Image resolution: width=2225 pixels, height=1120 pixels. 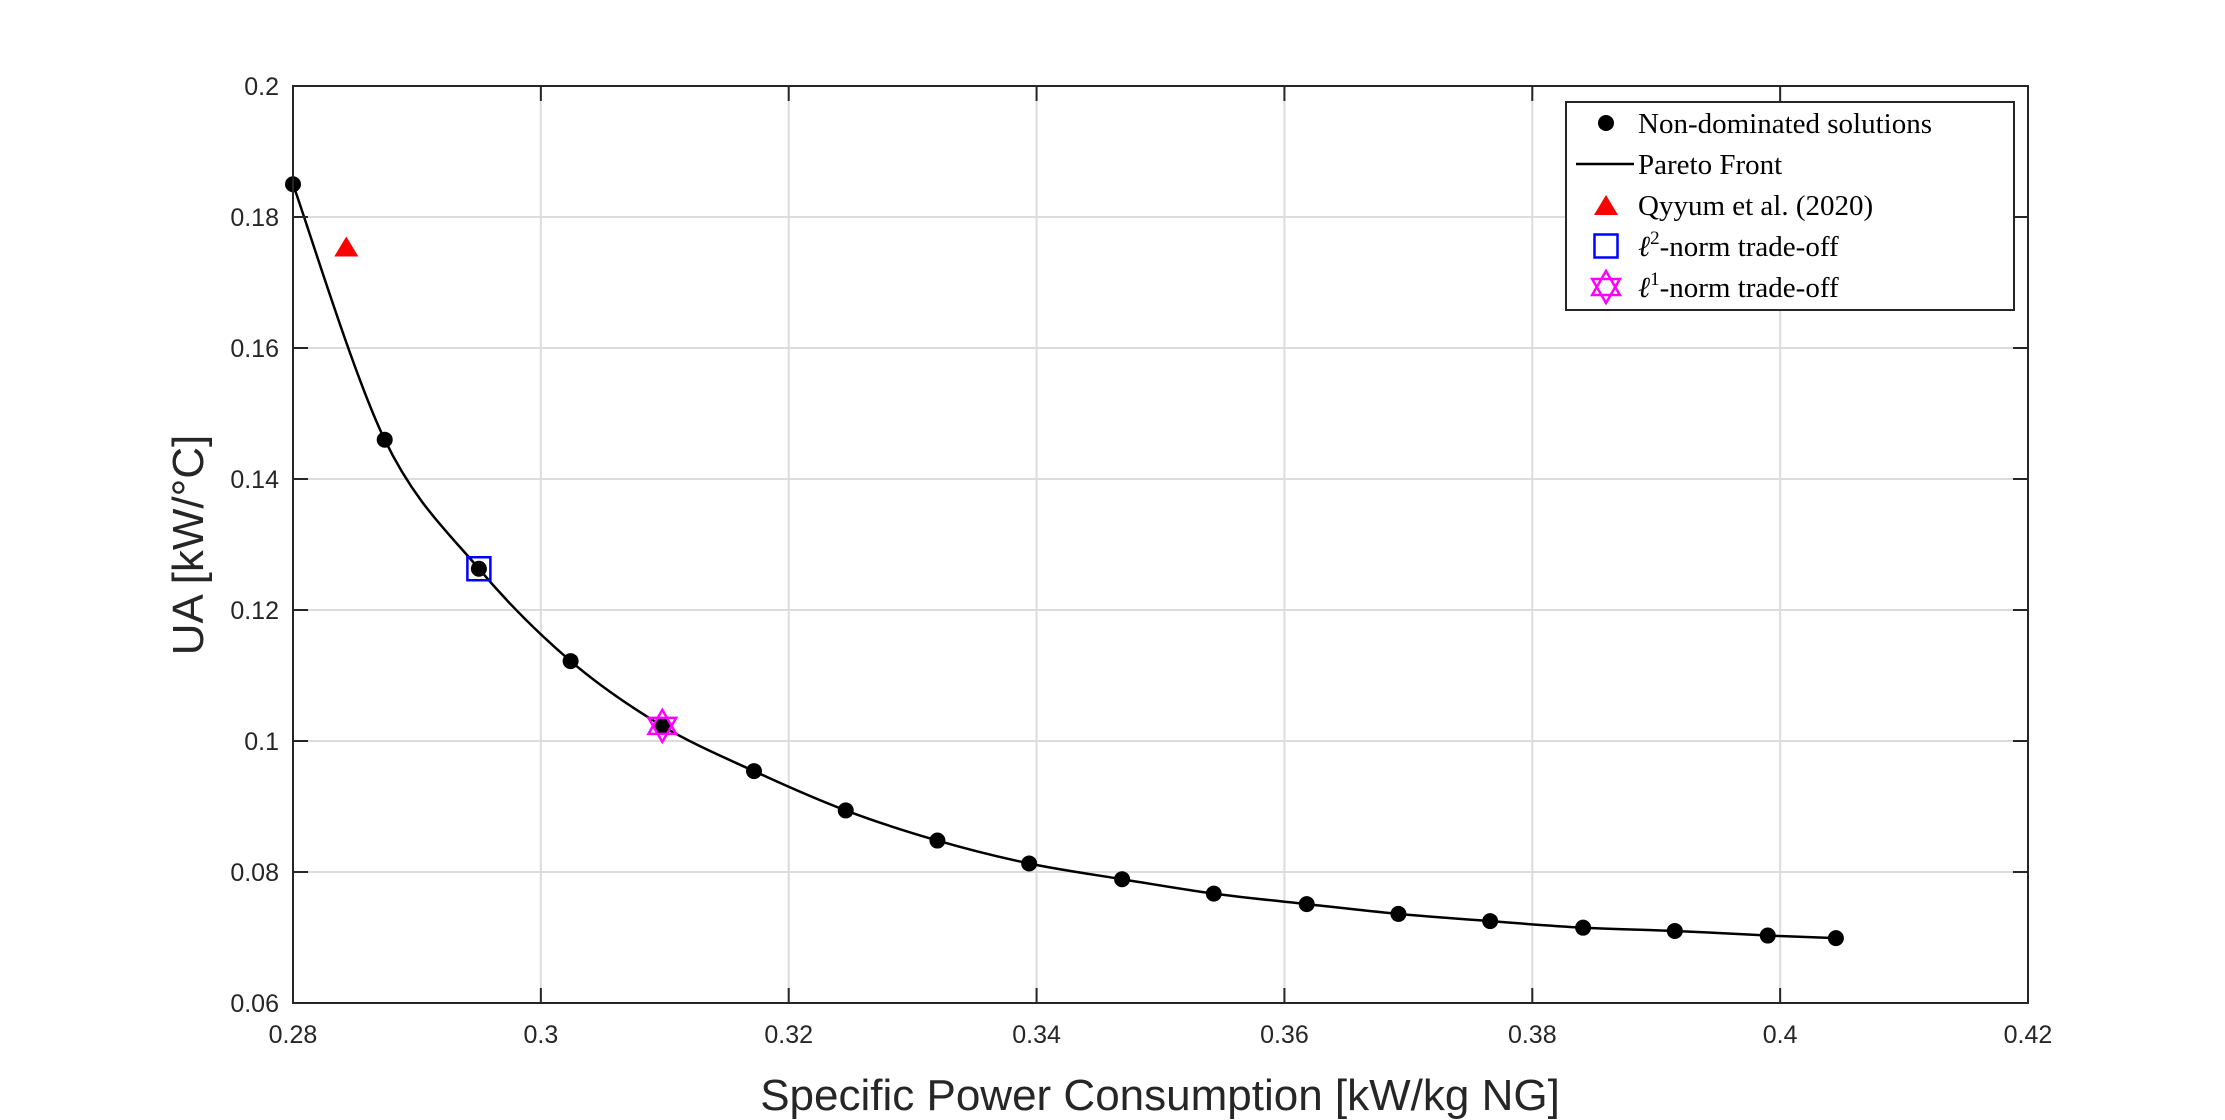 I want to click on legend-label-0: Non-dominated solutions, so click(x=1785, y=124).